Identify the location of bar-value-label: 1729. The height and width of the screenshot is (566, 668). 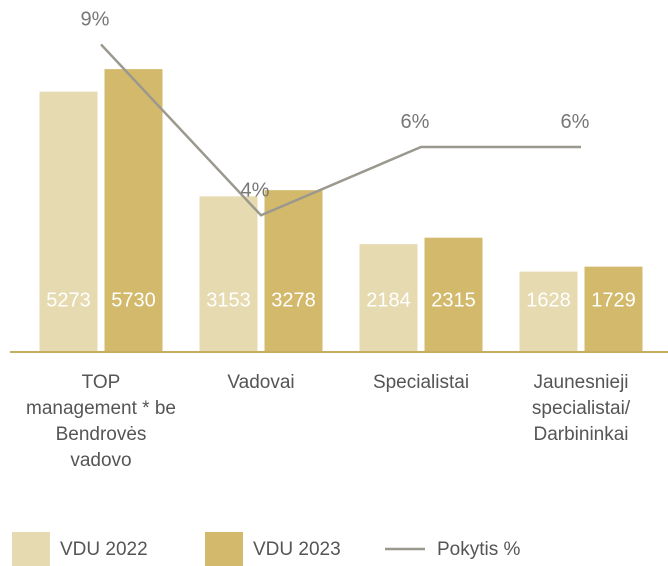
(613, 300).